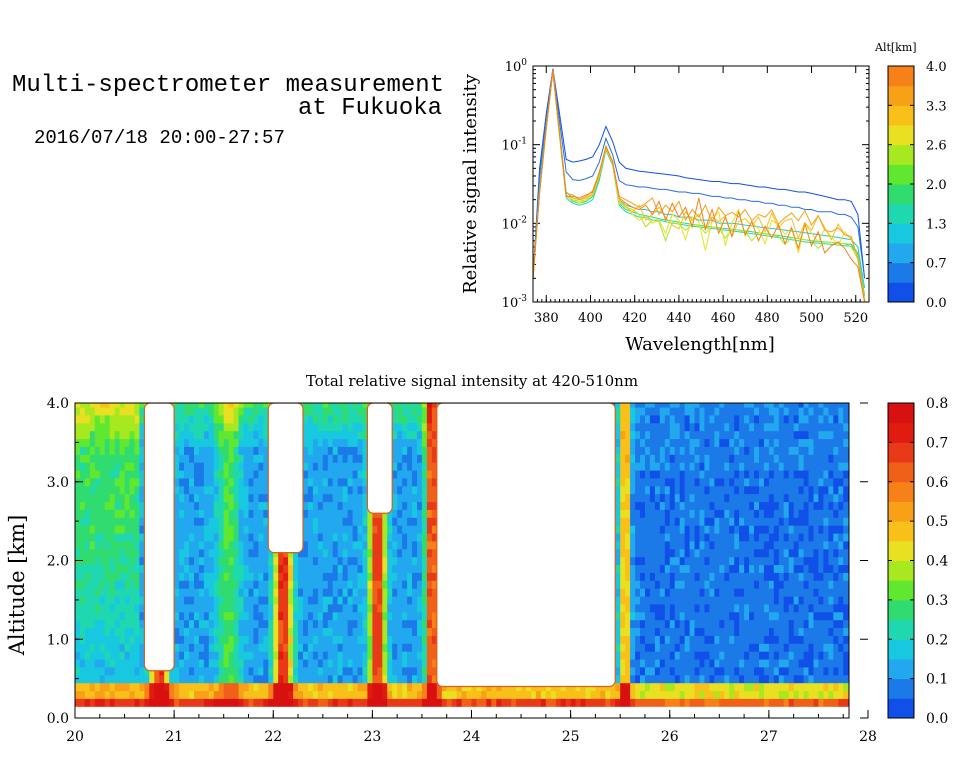  Describe the element at coordinates (936, 264) in the screenshot. I see `spectrum-colorbar-label: 0.7` at that location.